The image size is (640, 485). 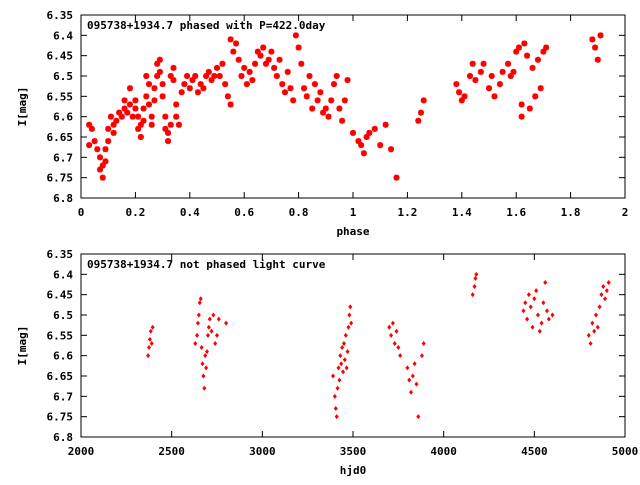 I want to click on y-tick-label: 6.45, so click(x=60, y=56).